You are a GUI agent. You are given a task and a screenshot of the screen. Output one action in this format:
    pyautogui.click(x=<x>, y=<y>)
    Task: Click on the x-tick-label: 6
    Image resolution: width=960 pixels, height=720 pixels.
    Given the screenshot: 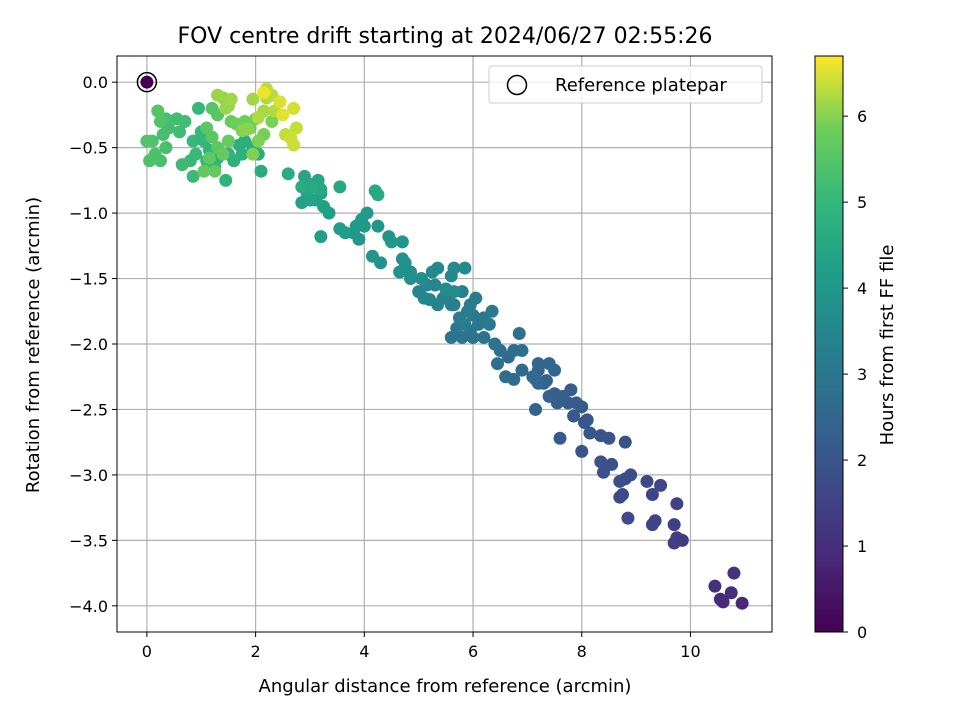 What is the action you would take?
    pyautogui.click(x=473, y=651)
    